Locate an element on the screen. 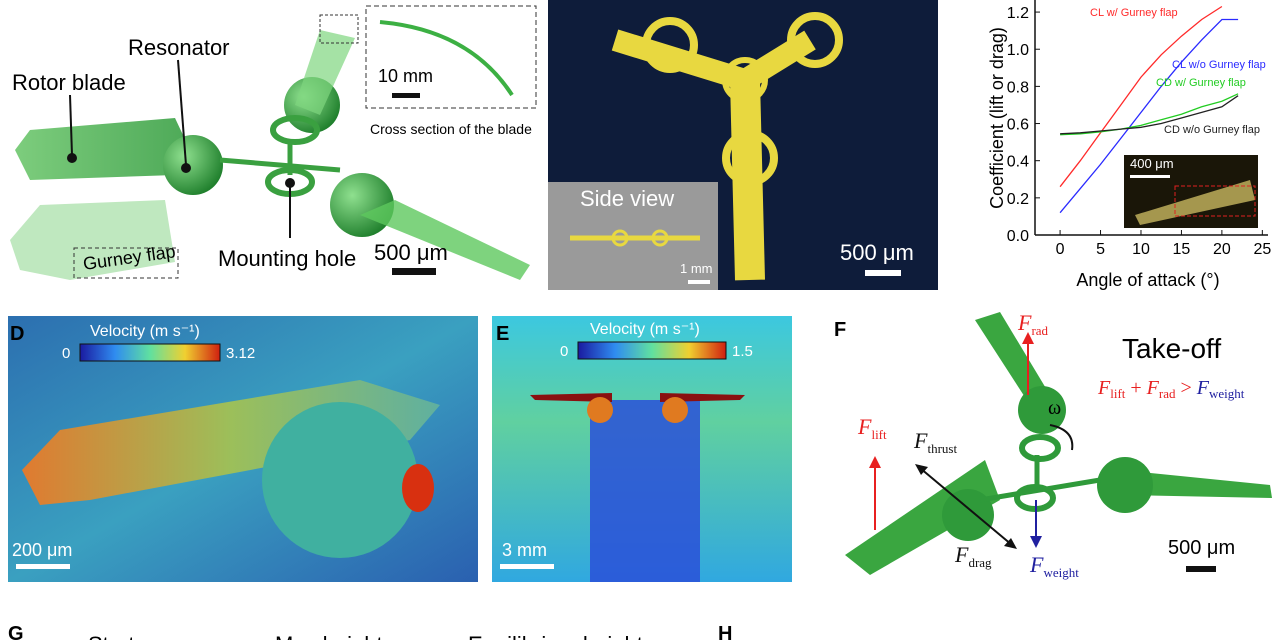 Image resolution: width=1280 pixels, height=640 pixels. label: Equilibrium height is located at coordinates (555, 636).